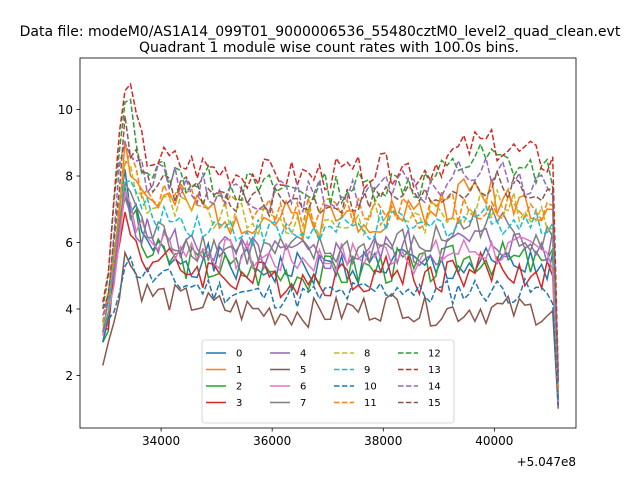 The image size is (640, 480). What do you see at coordinates (303, 370) in the screenshot?
I see `legend-label-5: 5` at bounding box center [303, 370].